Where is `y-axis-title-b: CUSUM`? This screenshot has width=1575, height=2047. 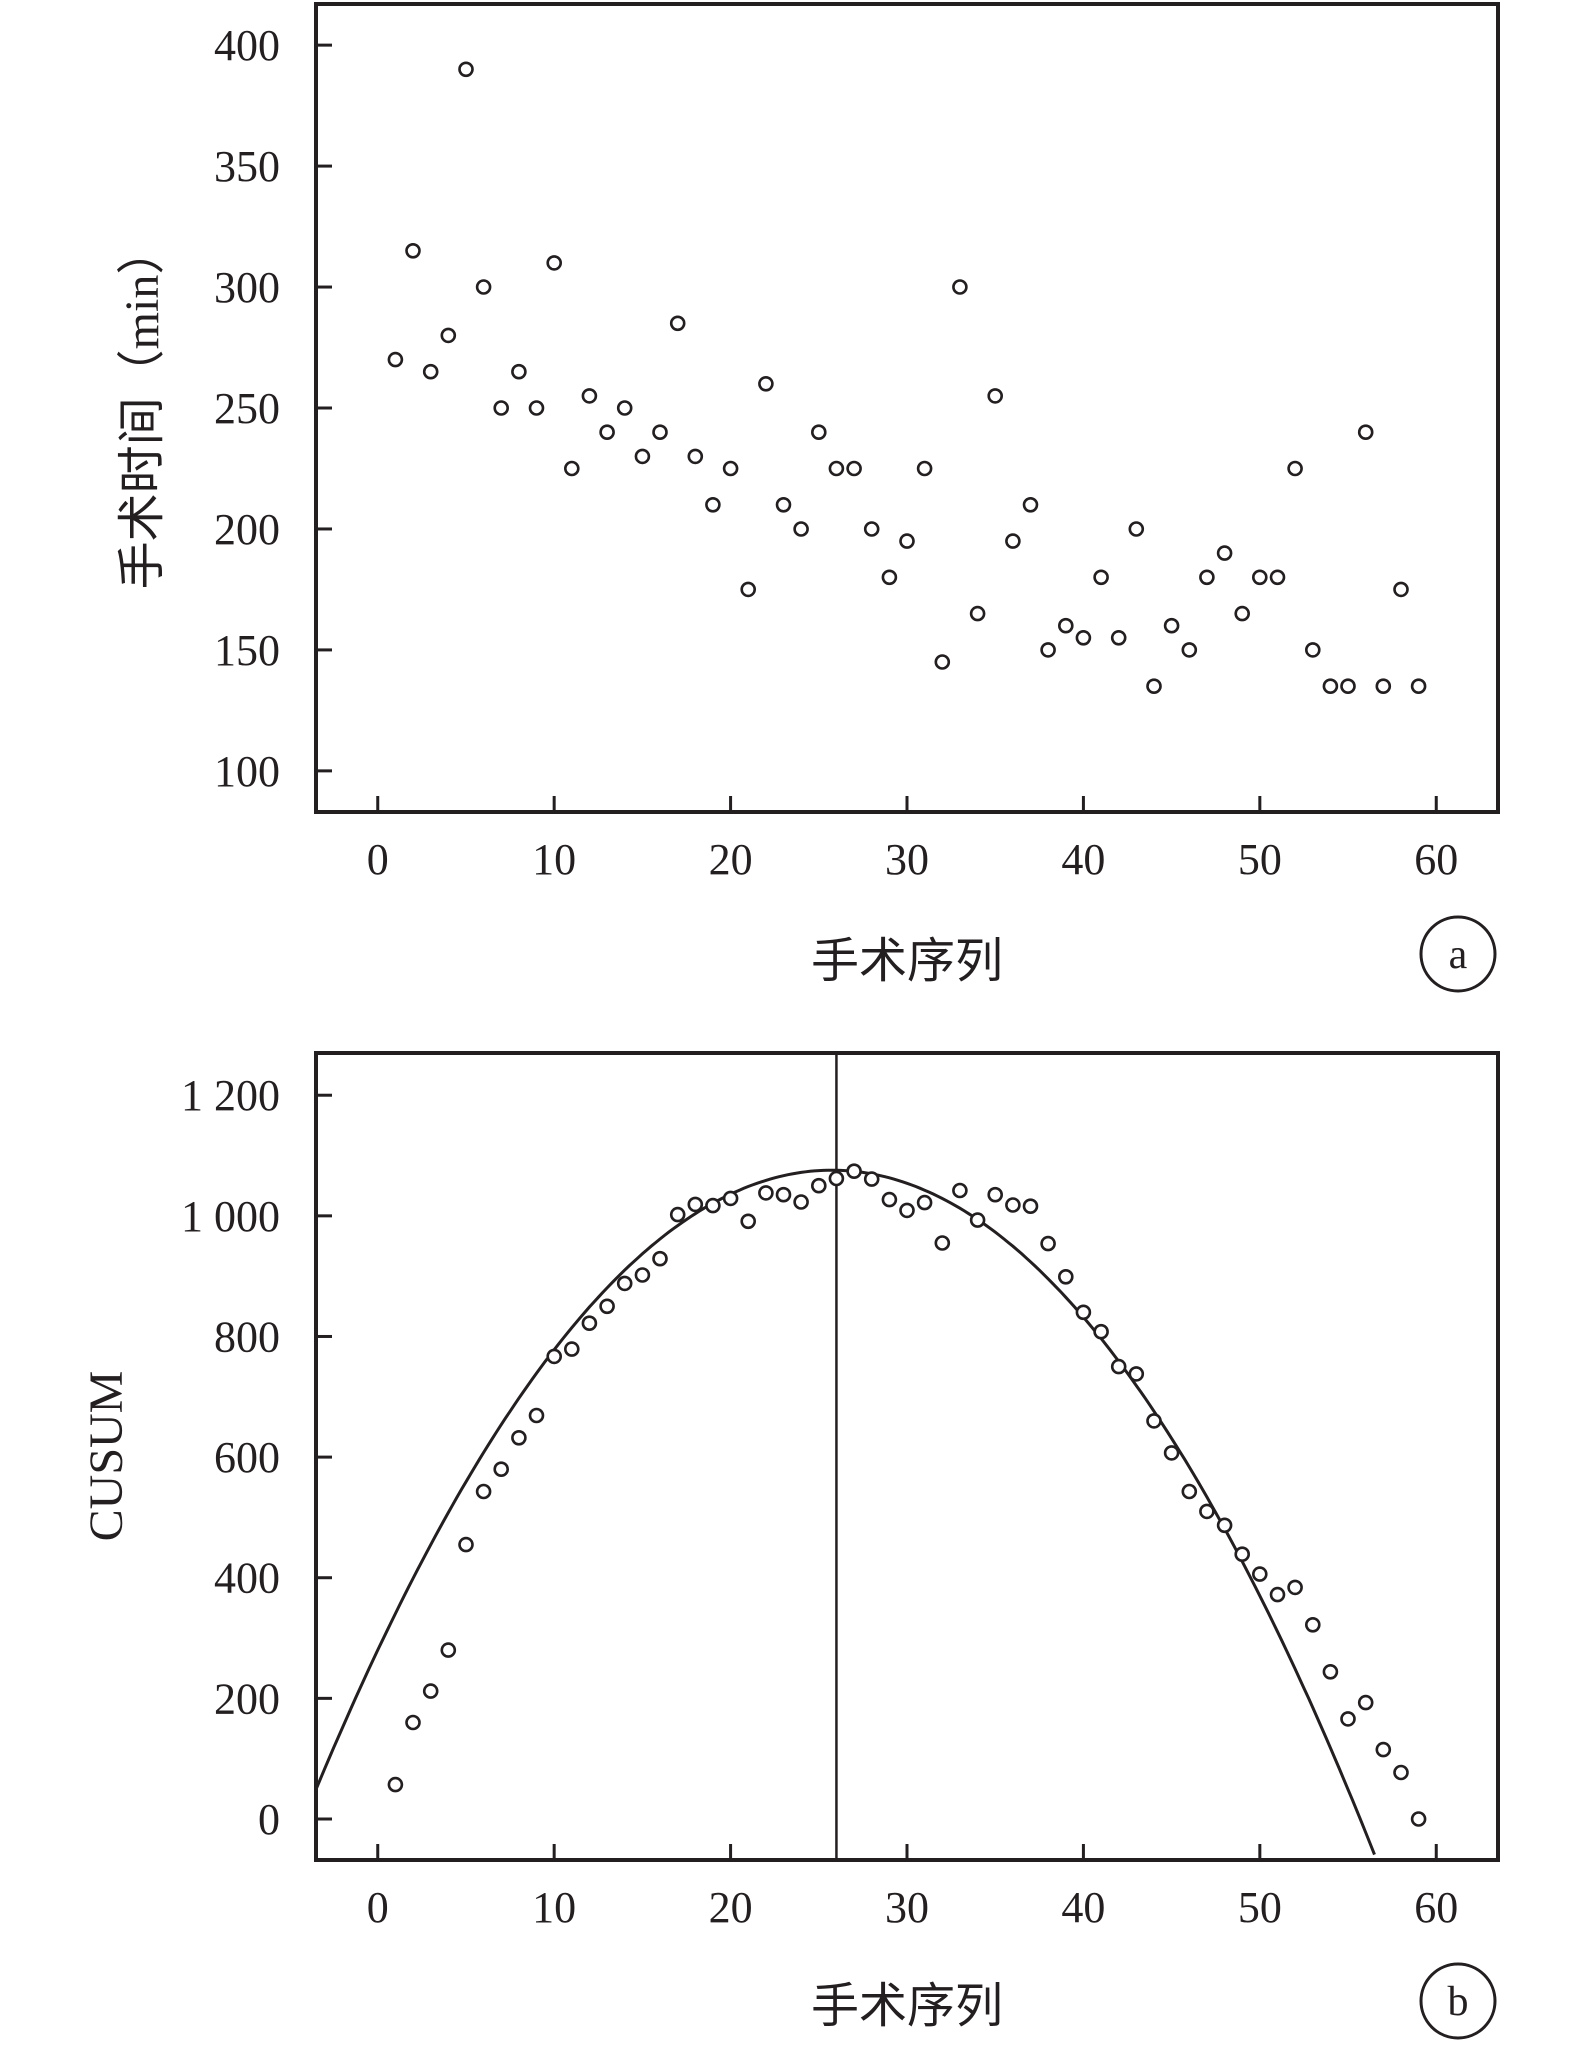 y-axis-title-b: CUSUM is located at coordinates (106, 1456).